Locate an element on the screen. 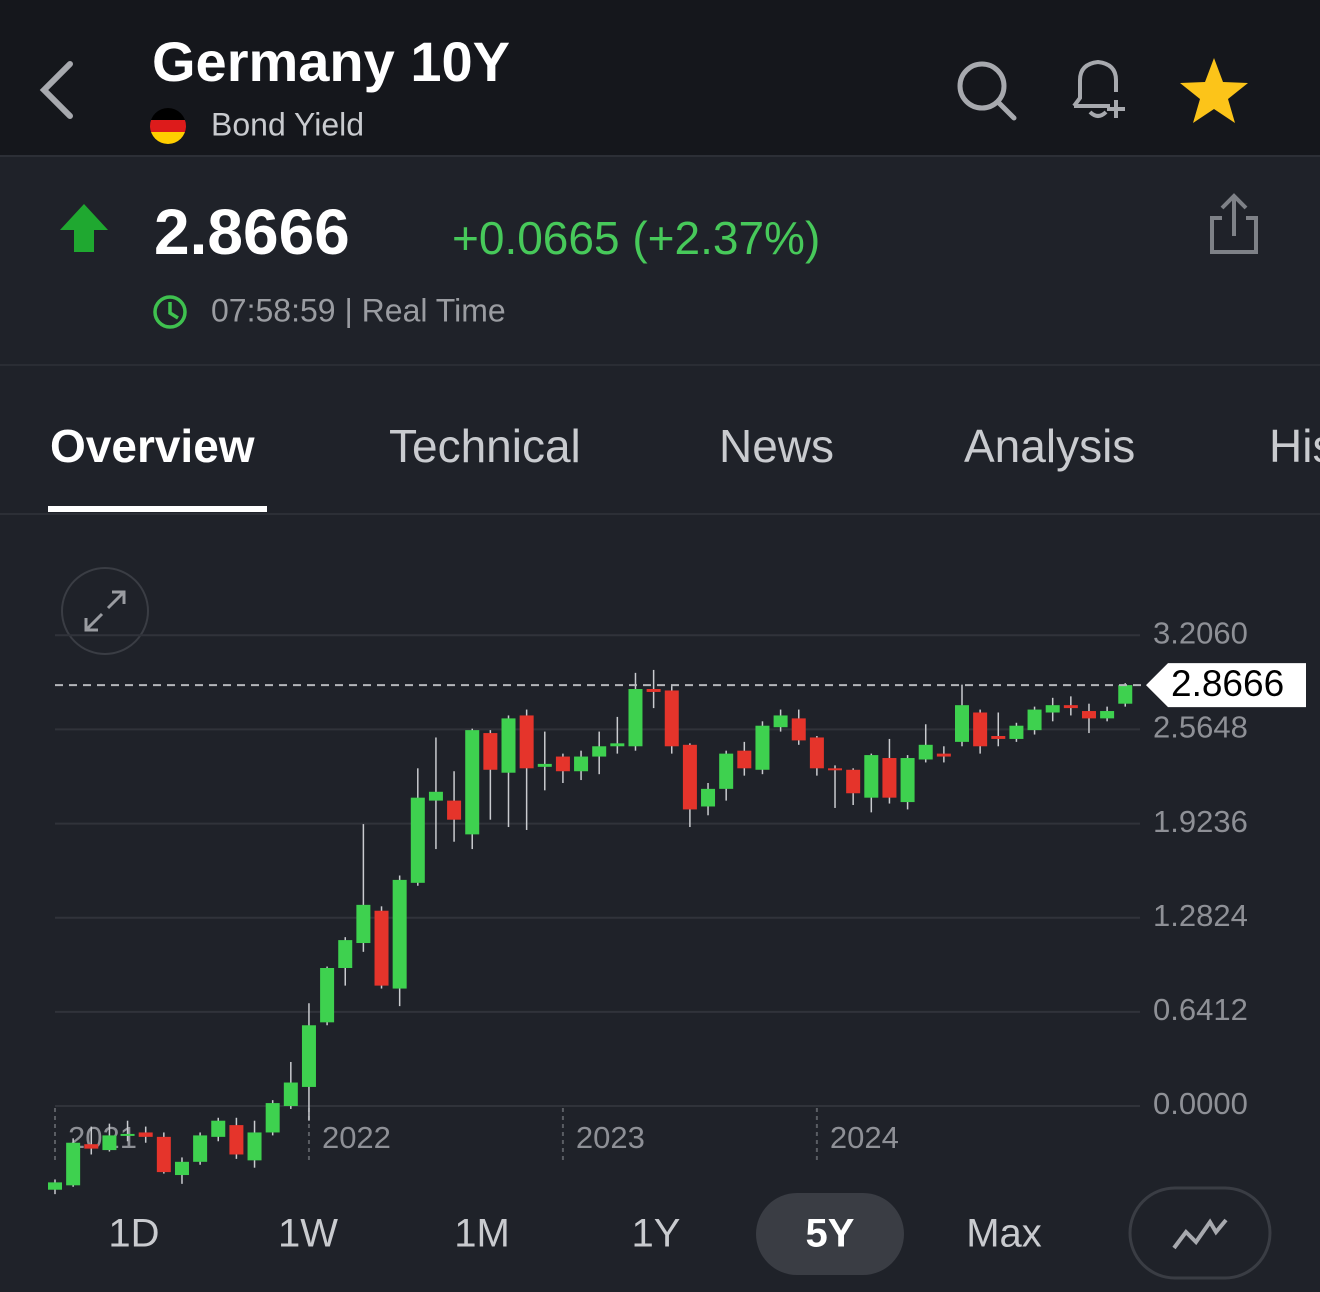 The height and width of the screenshot is (1292, 1320). chart-style-button is located at coordinates (1200, 1233).